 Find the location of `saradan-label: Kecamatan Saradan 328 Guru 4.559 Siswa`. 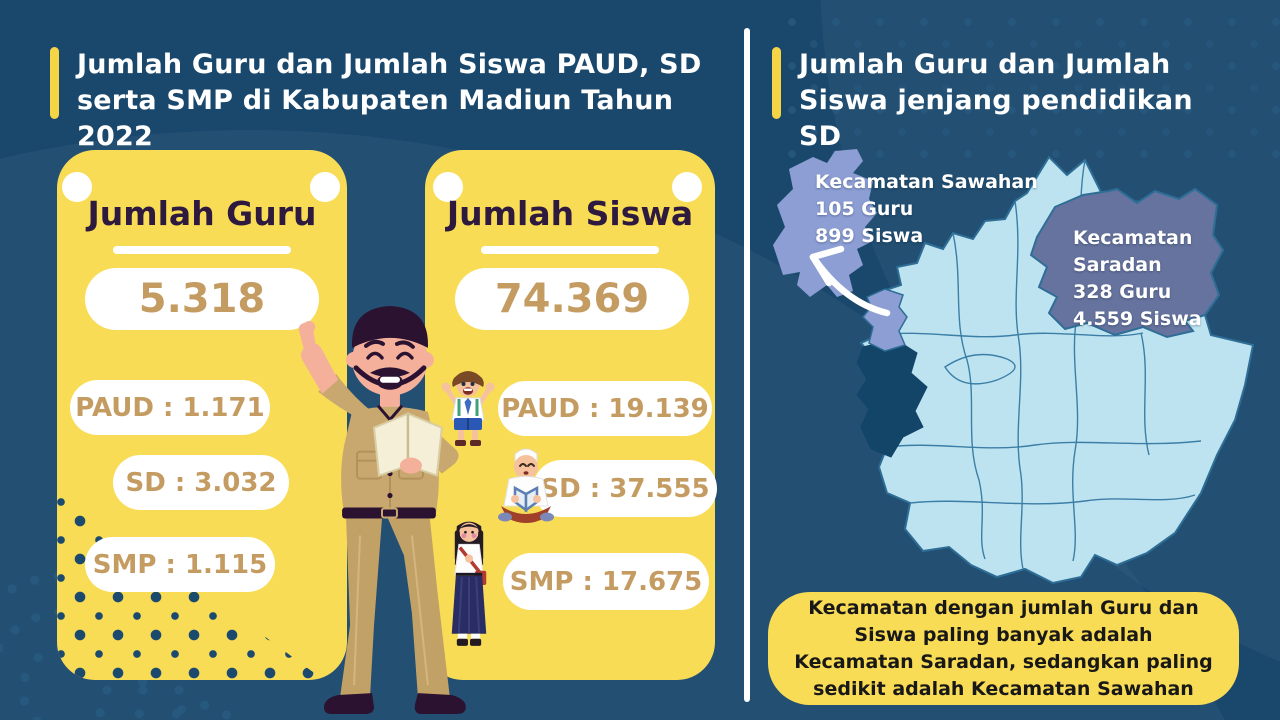

saradan-label: Kecamatan Saradan 328 Guru 4.559 Siswa is located at coordinates (1169, 279).